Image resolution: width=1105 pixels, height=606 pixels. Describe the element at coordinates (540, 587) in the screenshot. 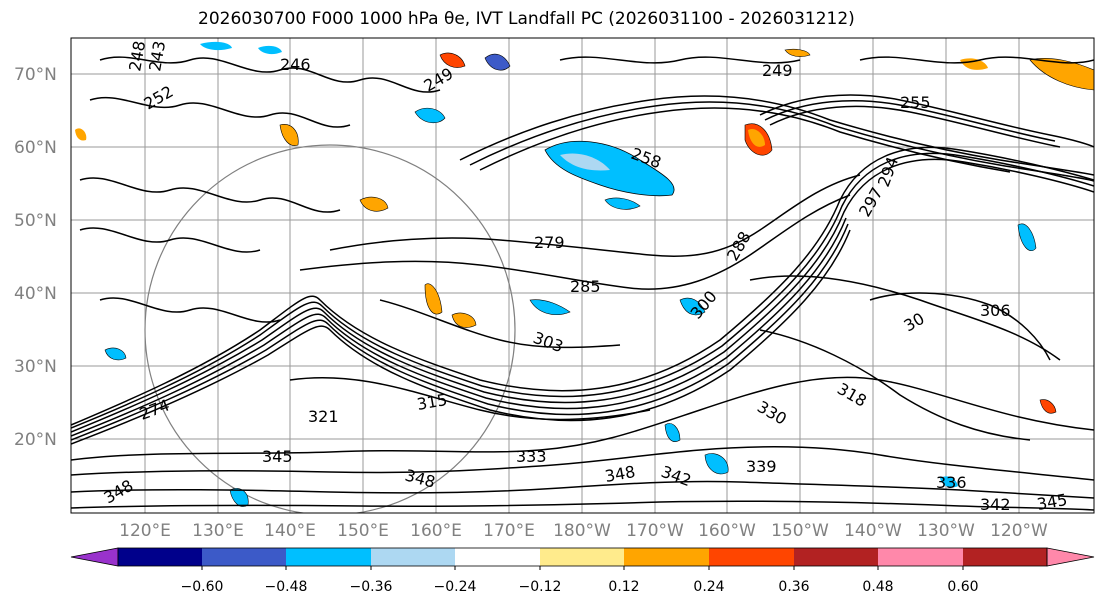

I see `colorbar-tick-label: −0.12` at that location.